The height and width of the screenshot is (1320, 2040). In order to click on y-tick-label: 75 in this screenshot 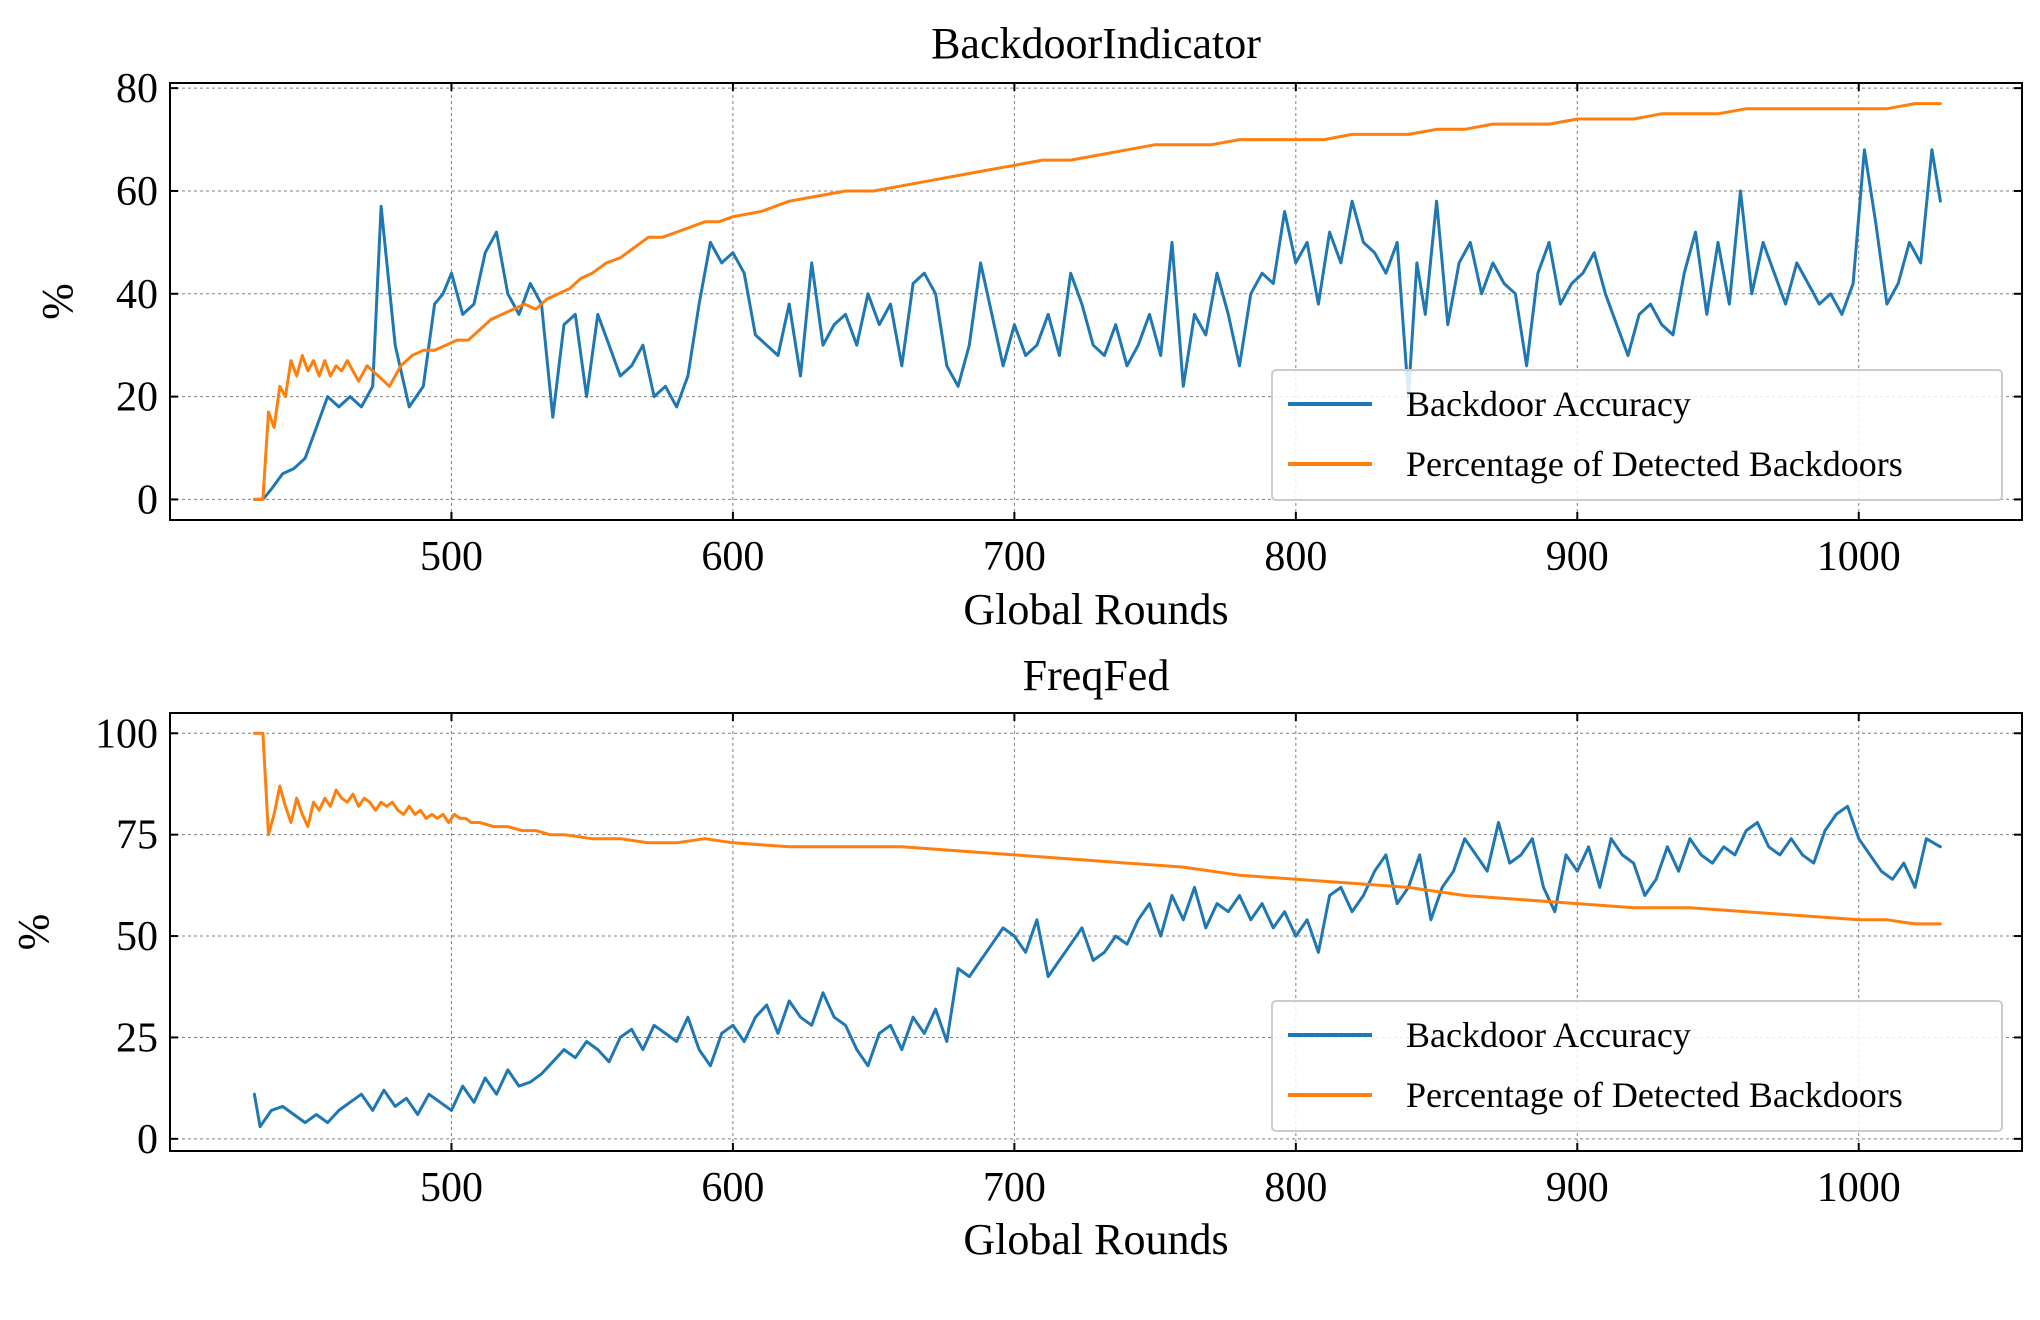, I will do `click(137, 836)`.